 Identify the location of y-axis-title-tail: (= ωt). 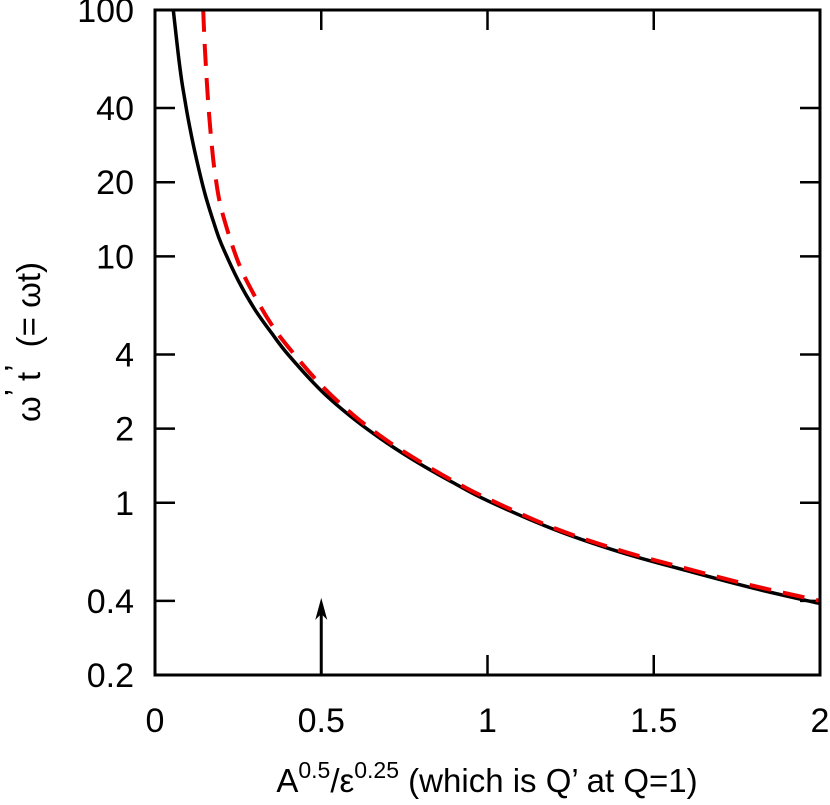
(28, 314).